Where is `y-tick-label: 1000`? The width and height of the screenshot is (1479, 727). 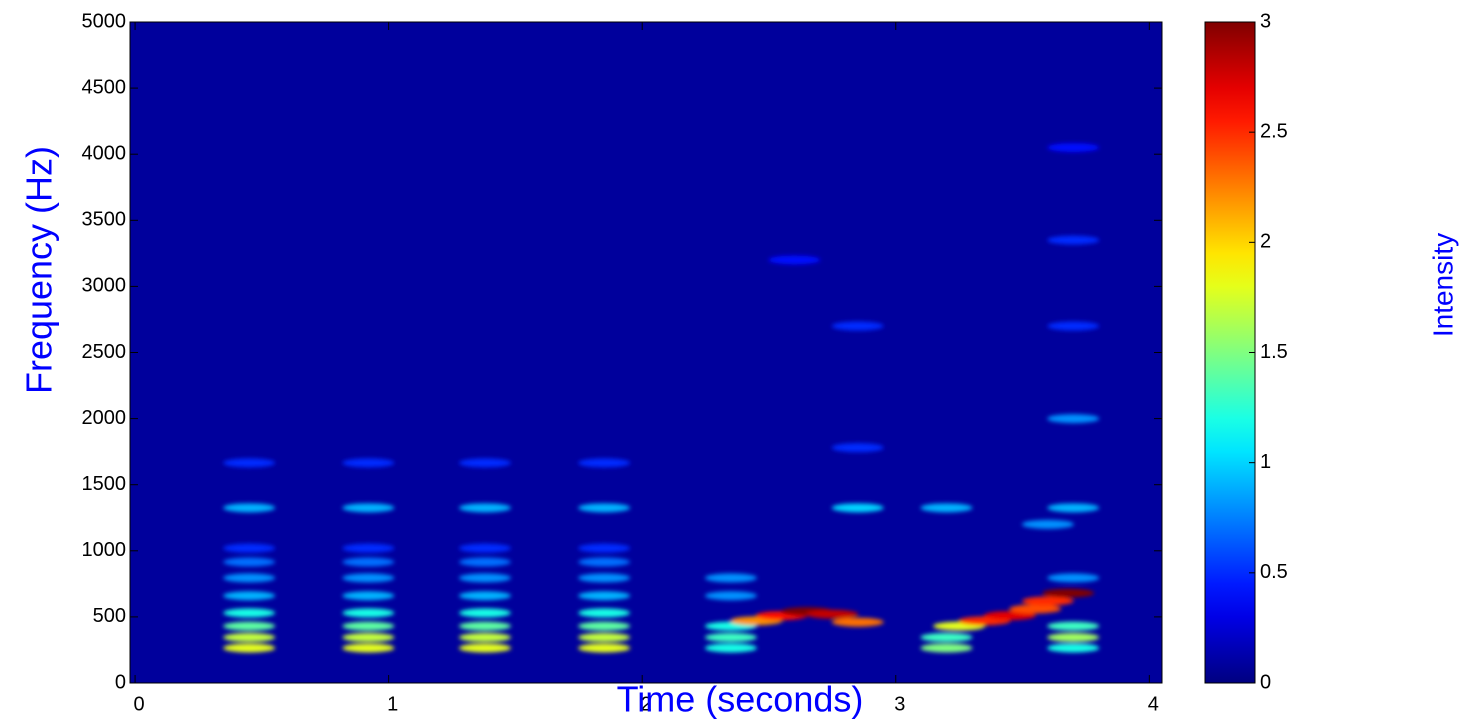 y-tick-label: 1000 is located at coordinates (104, 550).